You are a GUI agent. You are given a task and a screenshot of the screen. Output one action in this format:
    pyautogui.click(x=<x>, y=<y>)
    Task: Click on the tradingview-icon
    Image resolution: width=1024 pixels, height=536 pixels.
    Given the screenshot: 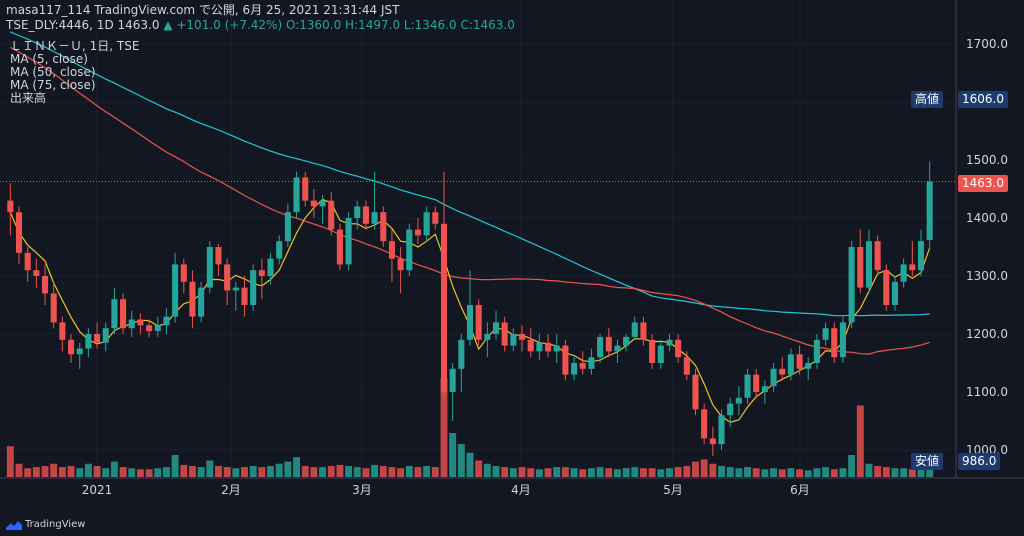 What is the action you would take?
    pyautogui.click(x=14, y=525)
    